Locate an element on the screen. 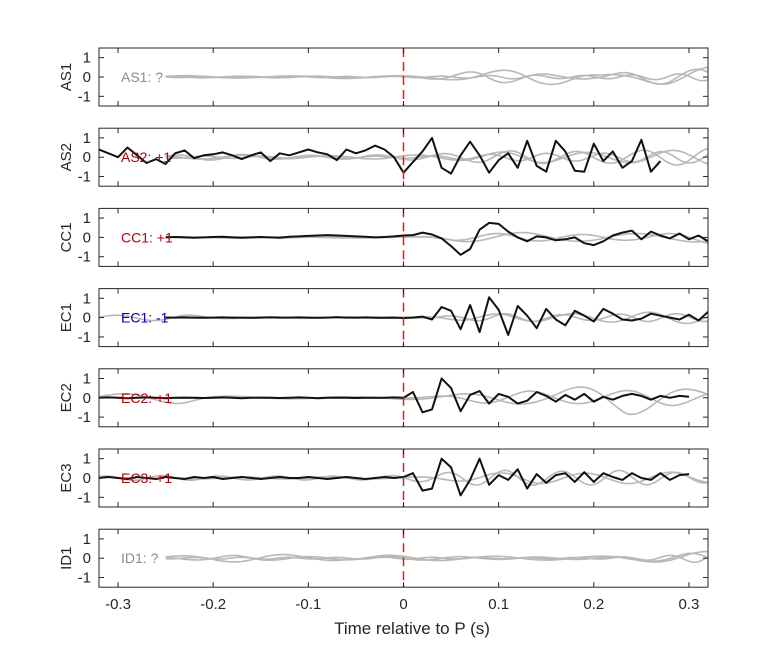 The height and width of the screenshot is (657, 782). panel-ec3: -1 0 1 EC3 EC3: +1 is located at coordinates (383, 478).